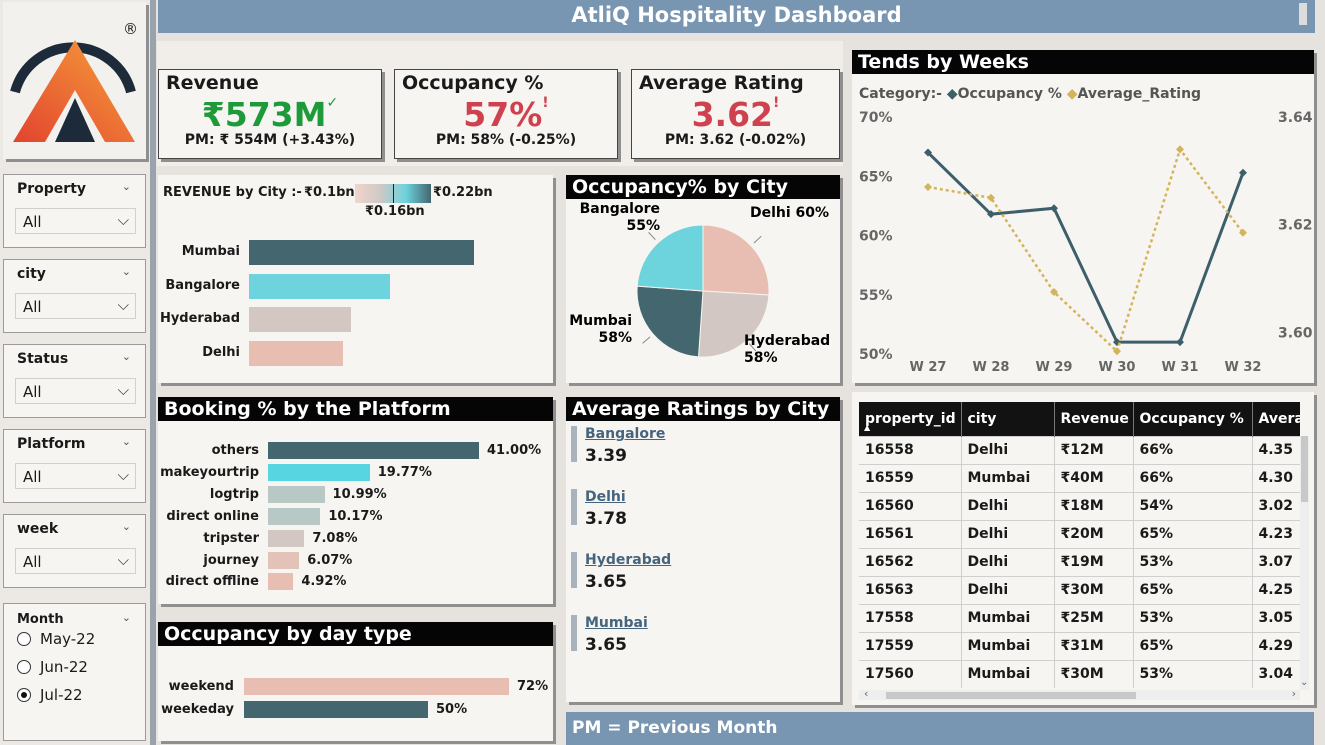 This screenshot has width=1325, height=745. I want to click on table-cell: 3.02, so click(1276, 505).